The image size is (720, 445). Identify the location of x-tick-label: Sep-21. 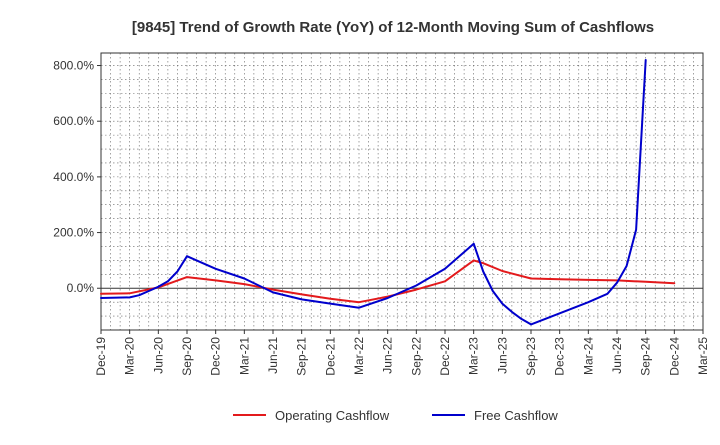
(302, 356).